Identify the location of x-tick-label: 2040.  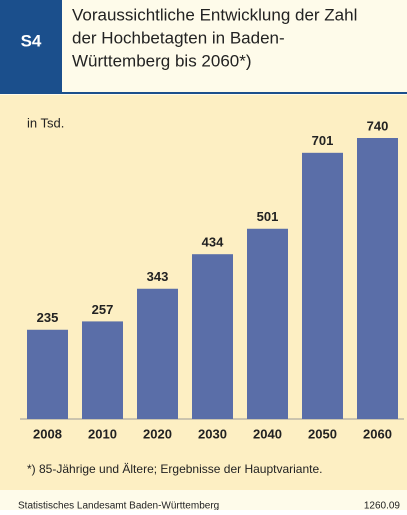
(267, 433).